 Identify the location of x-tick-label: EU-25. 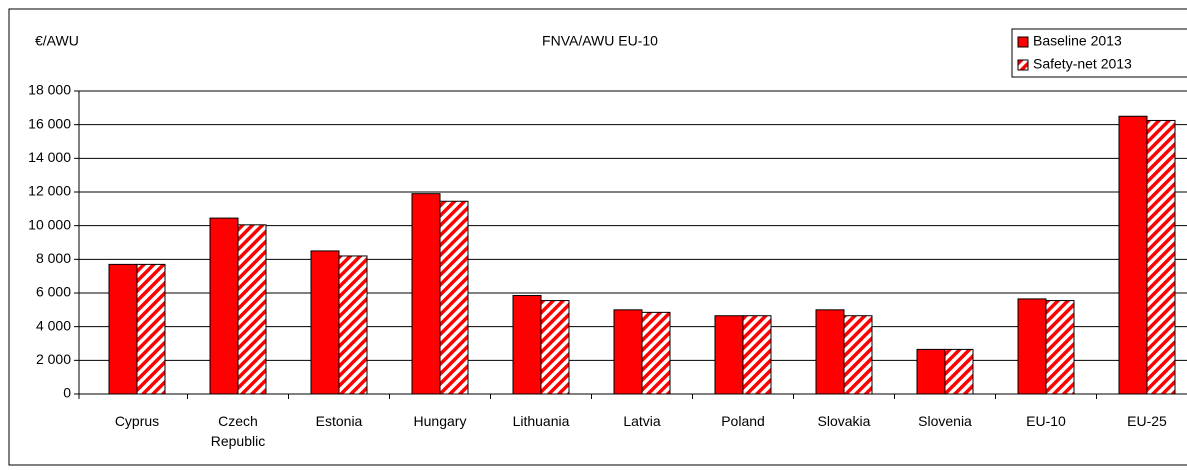
(1147, 421).